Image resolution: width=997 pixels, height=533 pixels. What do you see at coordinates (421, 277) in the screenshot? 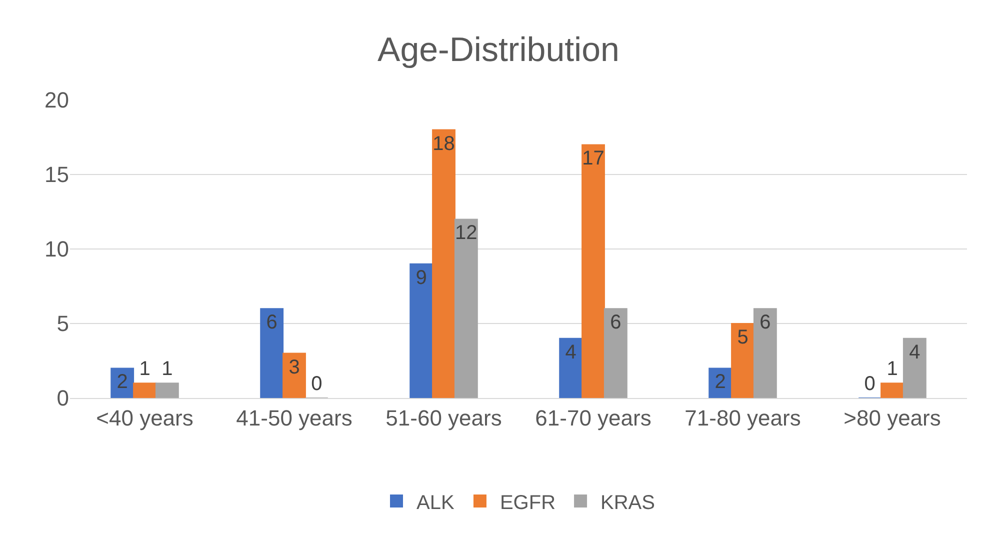
I see `data-label: 9` at bounding box center [421, 277].